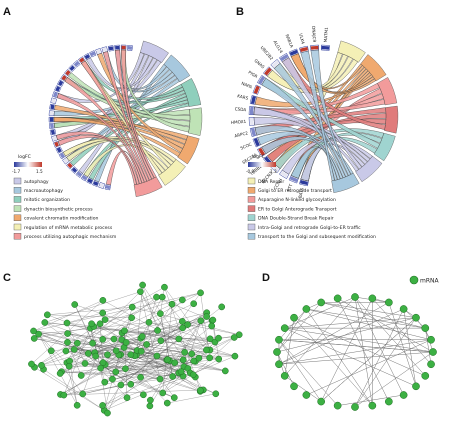 This screenshot has width=474, height=434. Describe the element at coordinates (241, 134) in the screenshot. I see `gene-label: ARPC2` at that location.